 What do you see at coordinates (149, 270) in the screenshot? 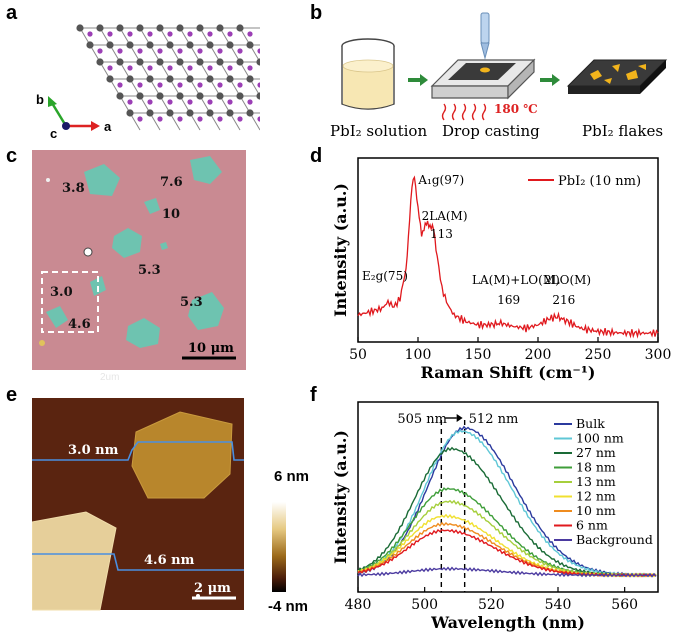
I see `thickness-label: 5.3` at bounding box center [149, 270].